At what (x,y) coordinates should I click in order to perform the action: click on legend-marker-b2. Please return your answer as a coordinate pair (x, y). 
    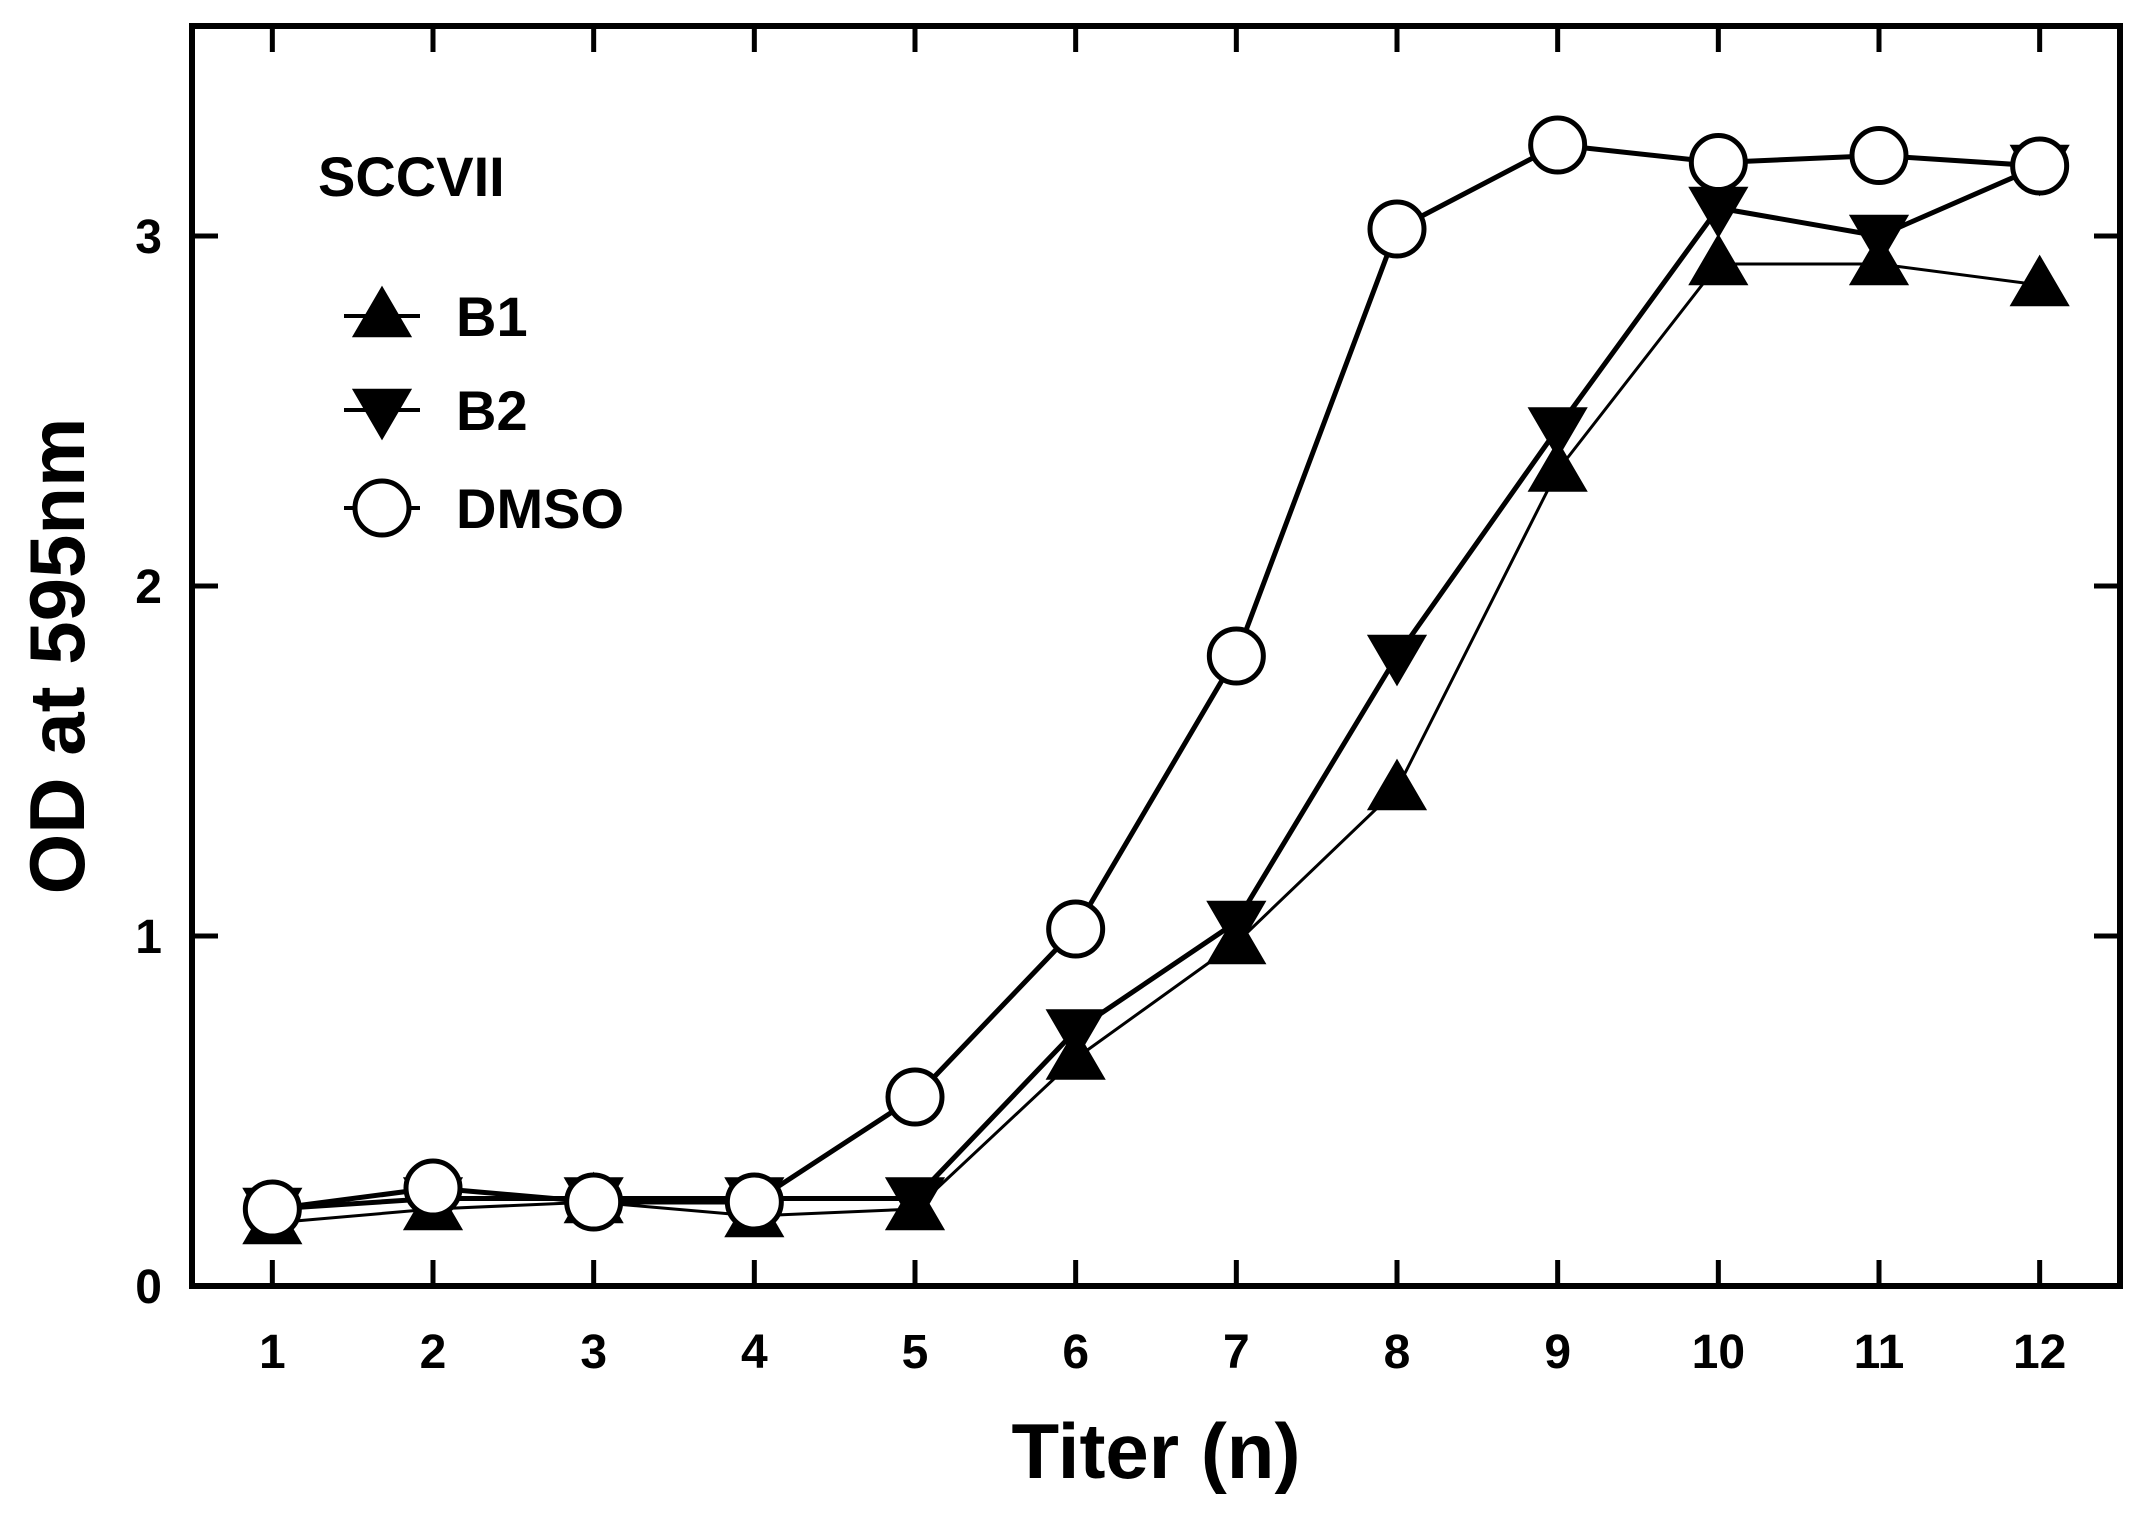
    Looking at the image, I should click on (382, 414).